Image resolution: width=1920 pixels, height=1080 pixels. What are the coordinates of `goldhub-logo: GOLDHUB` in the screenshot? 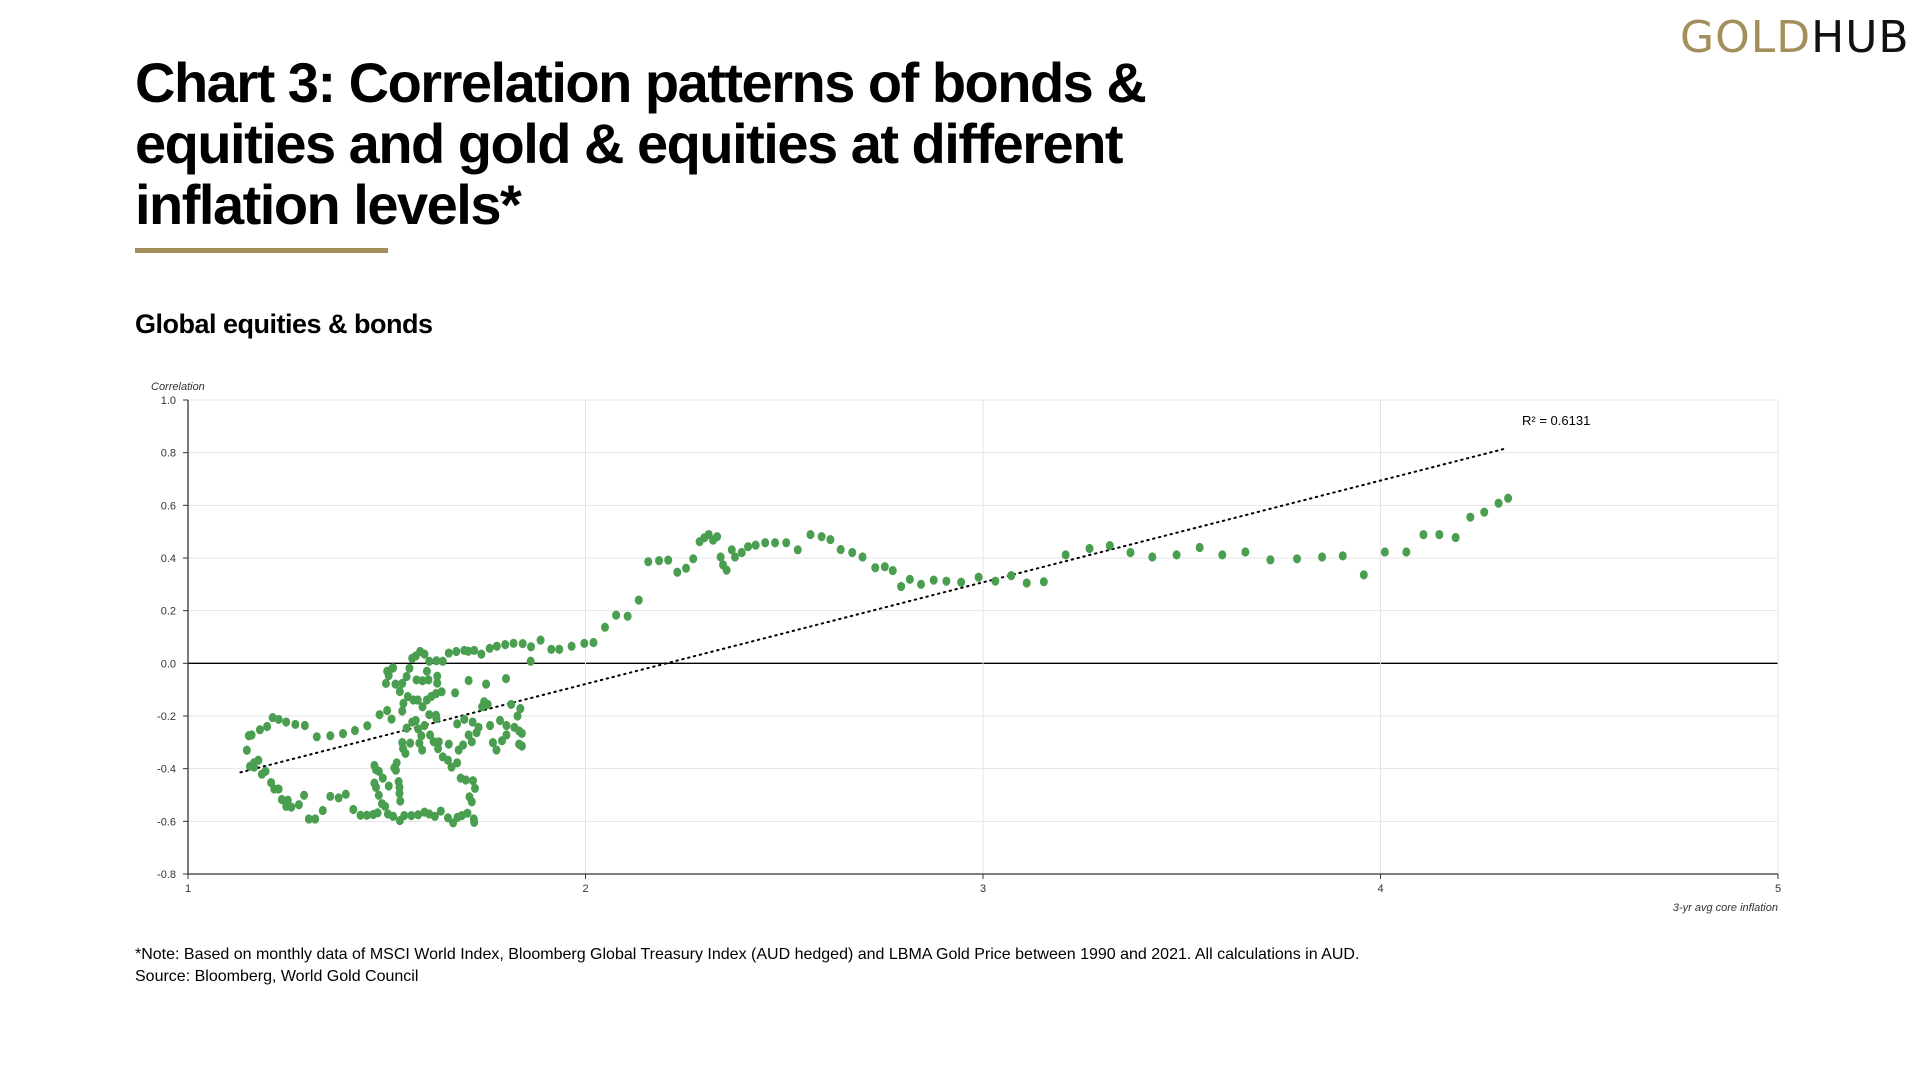 It's located at (1795, 37).